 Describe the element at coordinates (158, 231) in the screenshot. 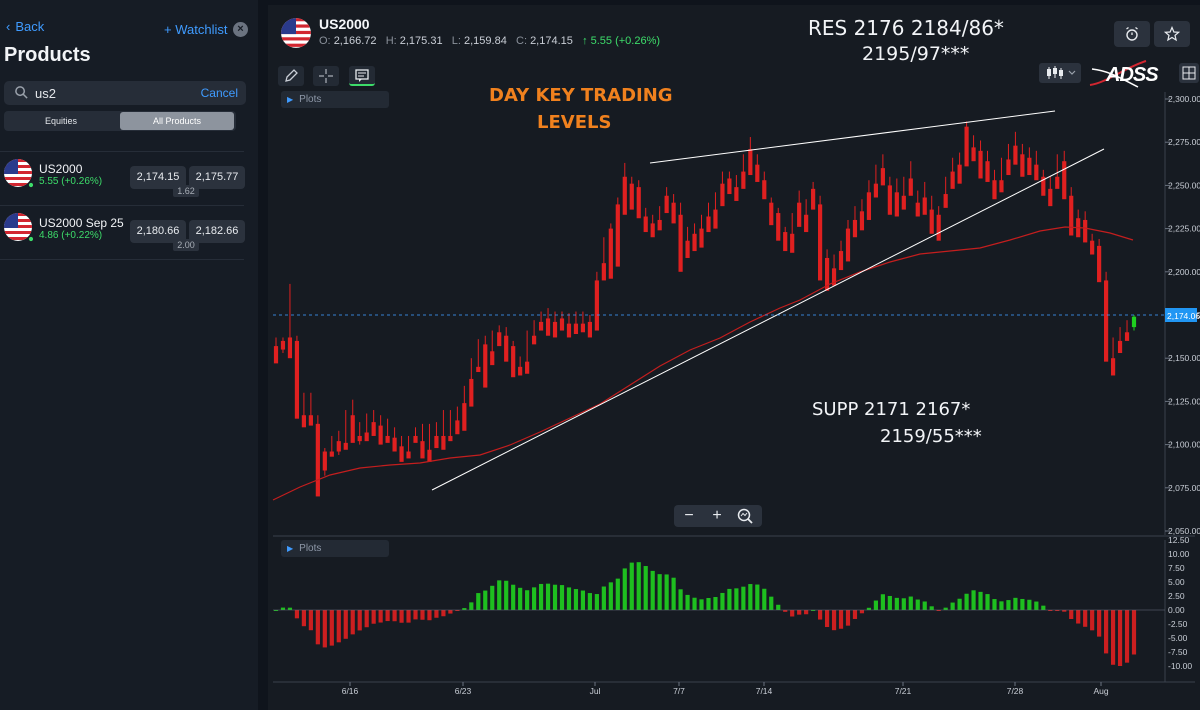

I see `sell-price-button: 2,180.66` at that location.